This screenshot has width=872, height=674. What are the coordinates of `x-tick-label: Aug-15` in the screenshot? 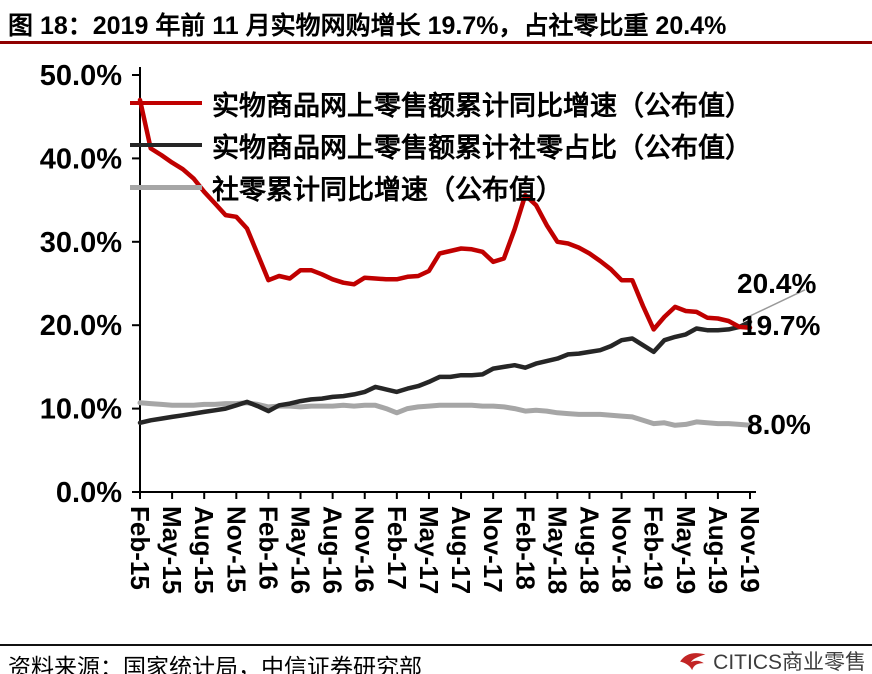 It's located at (204, 550).